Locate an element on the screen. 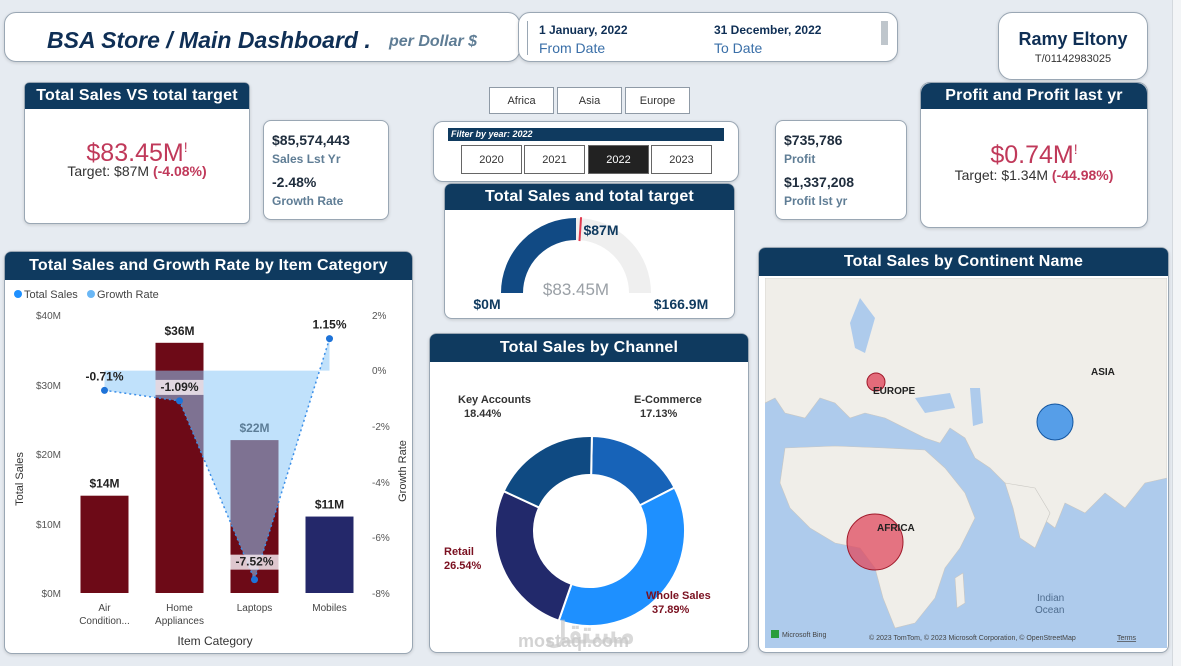 This screenshot has height=666, width=1181. y-left-tick: $40M is located at coordinates (48, 316).